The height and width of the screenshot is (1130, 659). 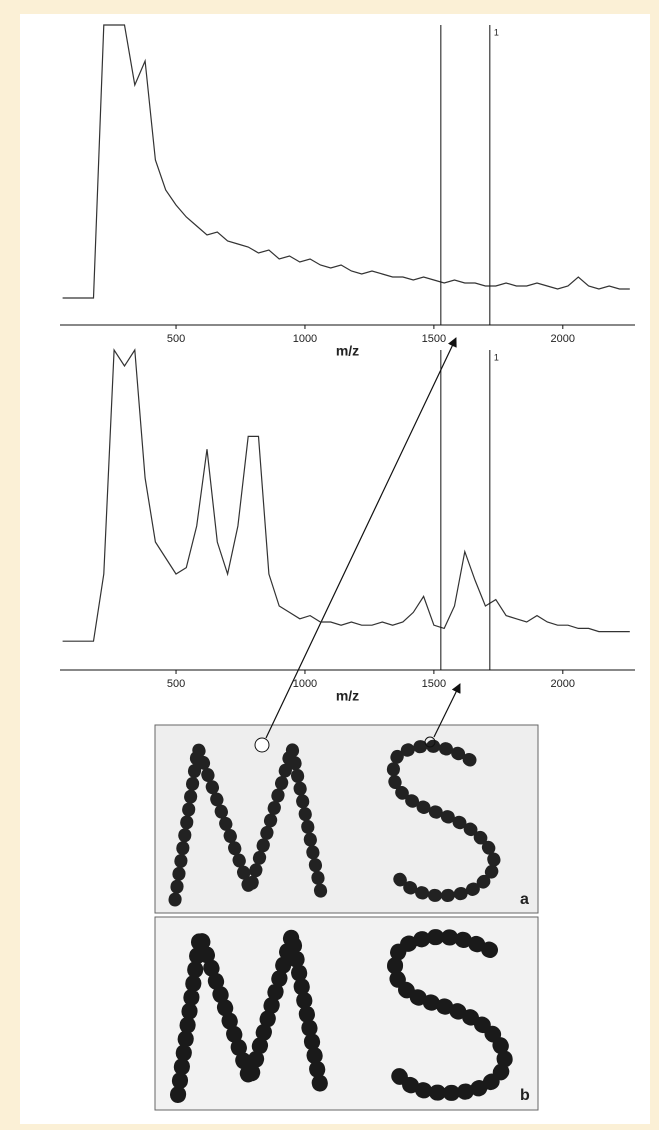 I want to click on panel-label: a, so click(x=524, y=899).